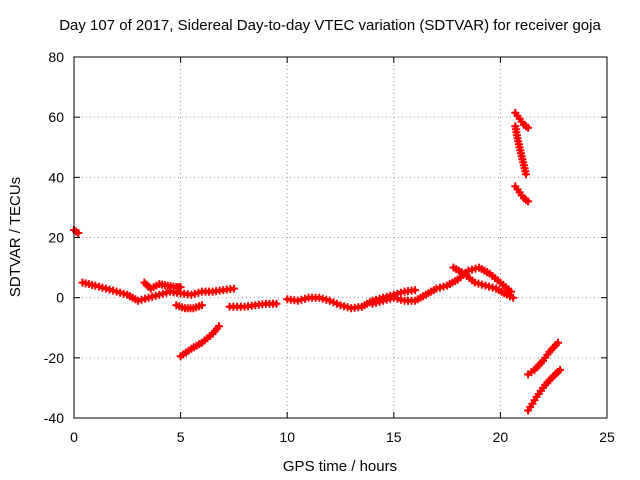 The height and width of the screenshot is (480, 640). Describe the element at coordinates (56, 238) in the screenshot. I see `y-tick-label: 20` at that location.